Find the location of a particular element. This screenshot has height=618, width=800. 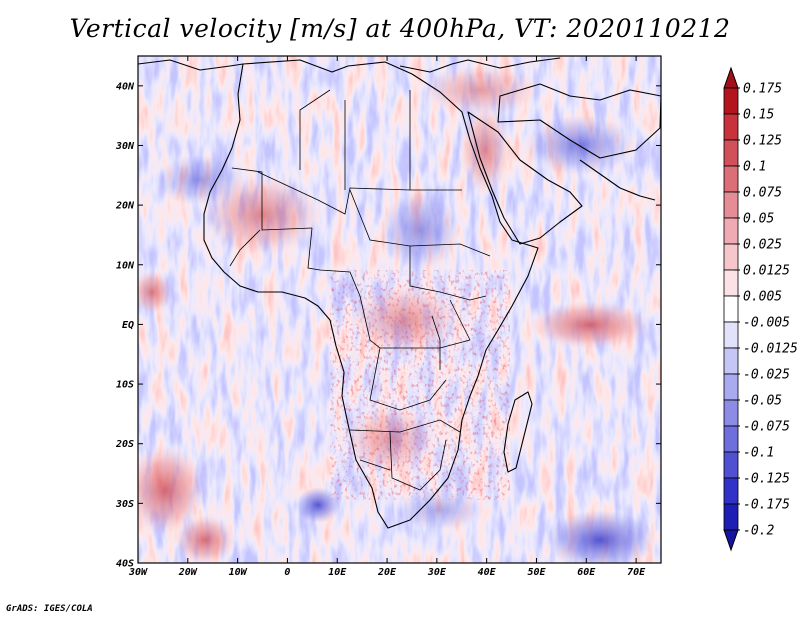

lat-tick-label: EQ is located at coordinates (128, 325).